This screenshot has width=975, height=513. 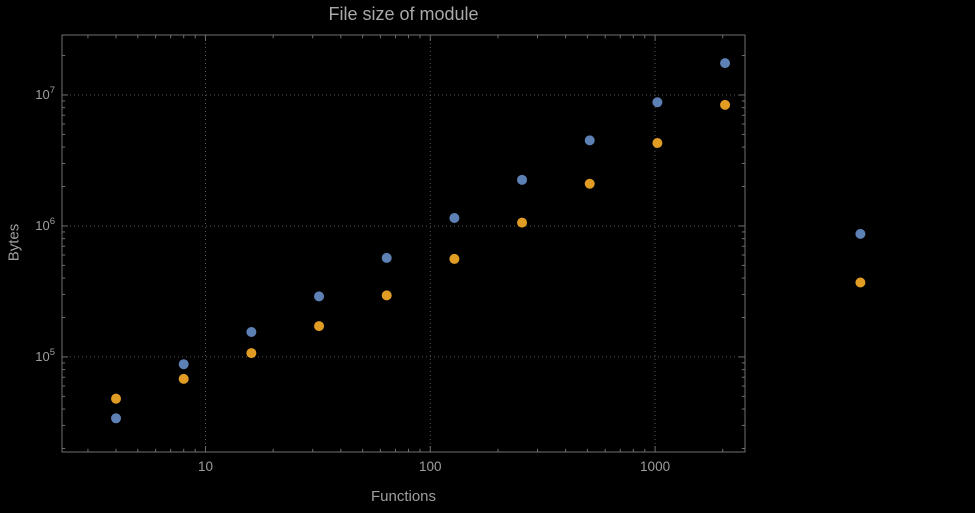 What do you see at coordinates (14, 242) in the screenshot?
I see `y-axis-label: Bytes` at bounding box center [14, 242].